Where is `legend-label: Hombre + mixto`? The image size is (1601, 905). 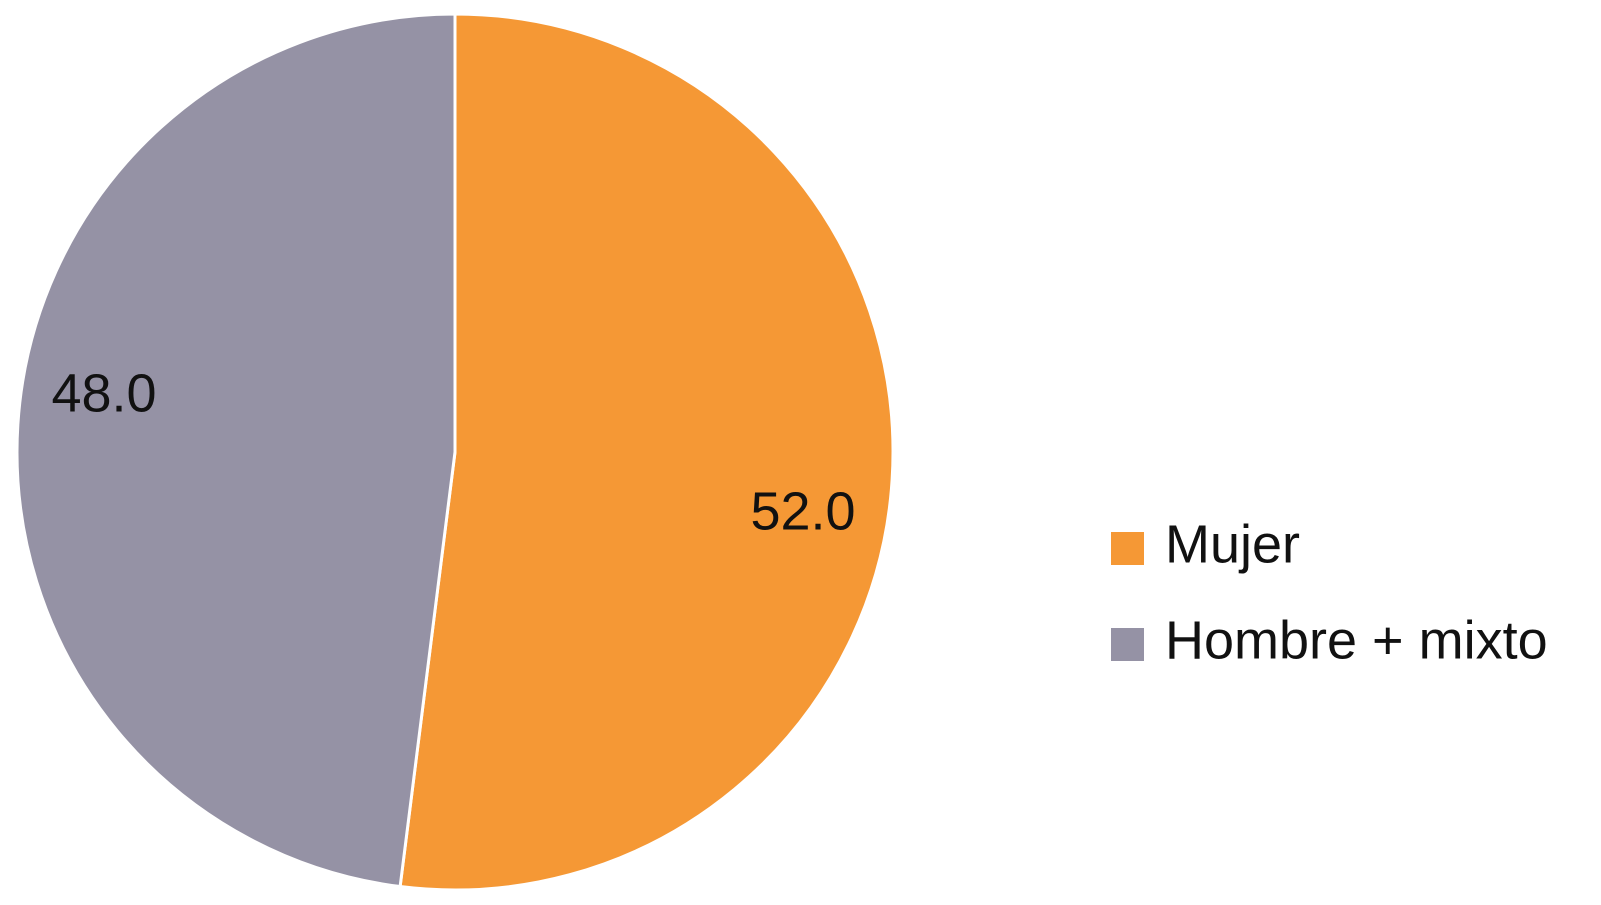
legend-label: Hombre + mixto is located at coordinates (1356, 640).